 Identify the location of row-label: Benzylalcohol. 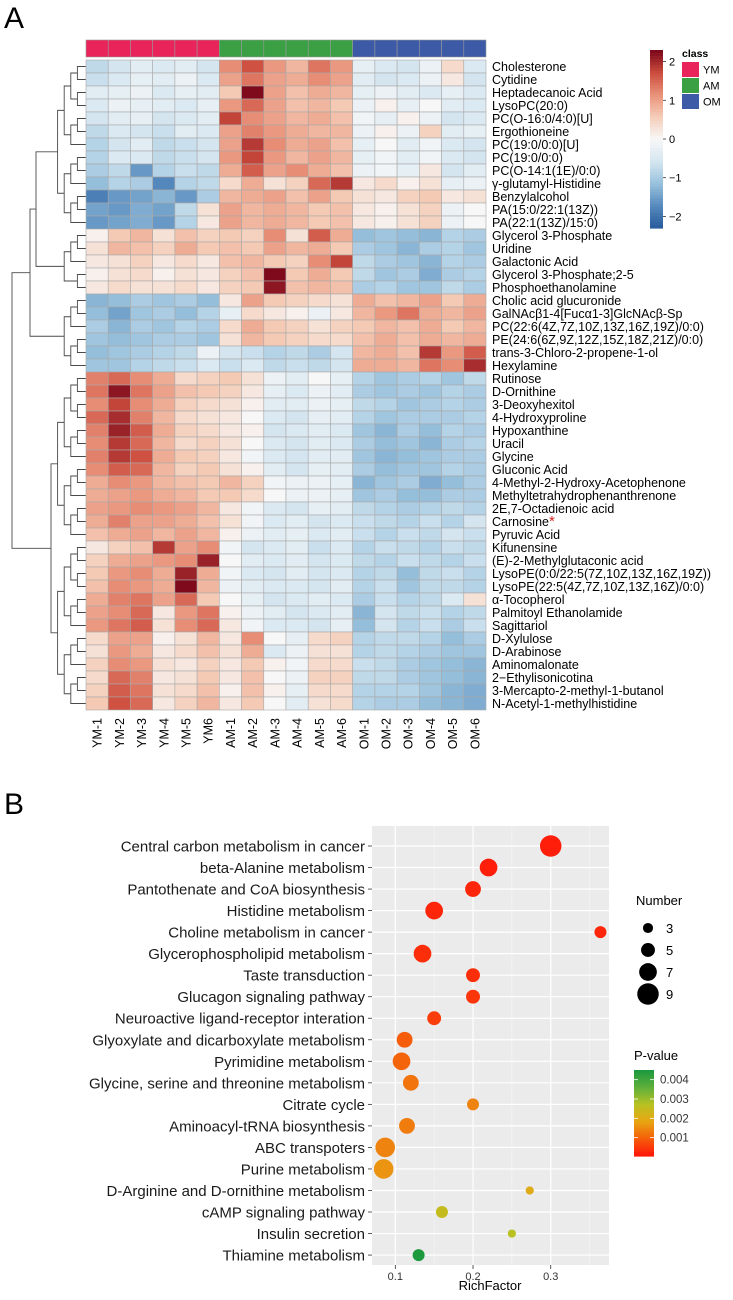
(530, 197).